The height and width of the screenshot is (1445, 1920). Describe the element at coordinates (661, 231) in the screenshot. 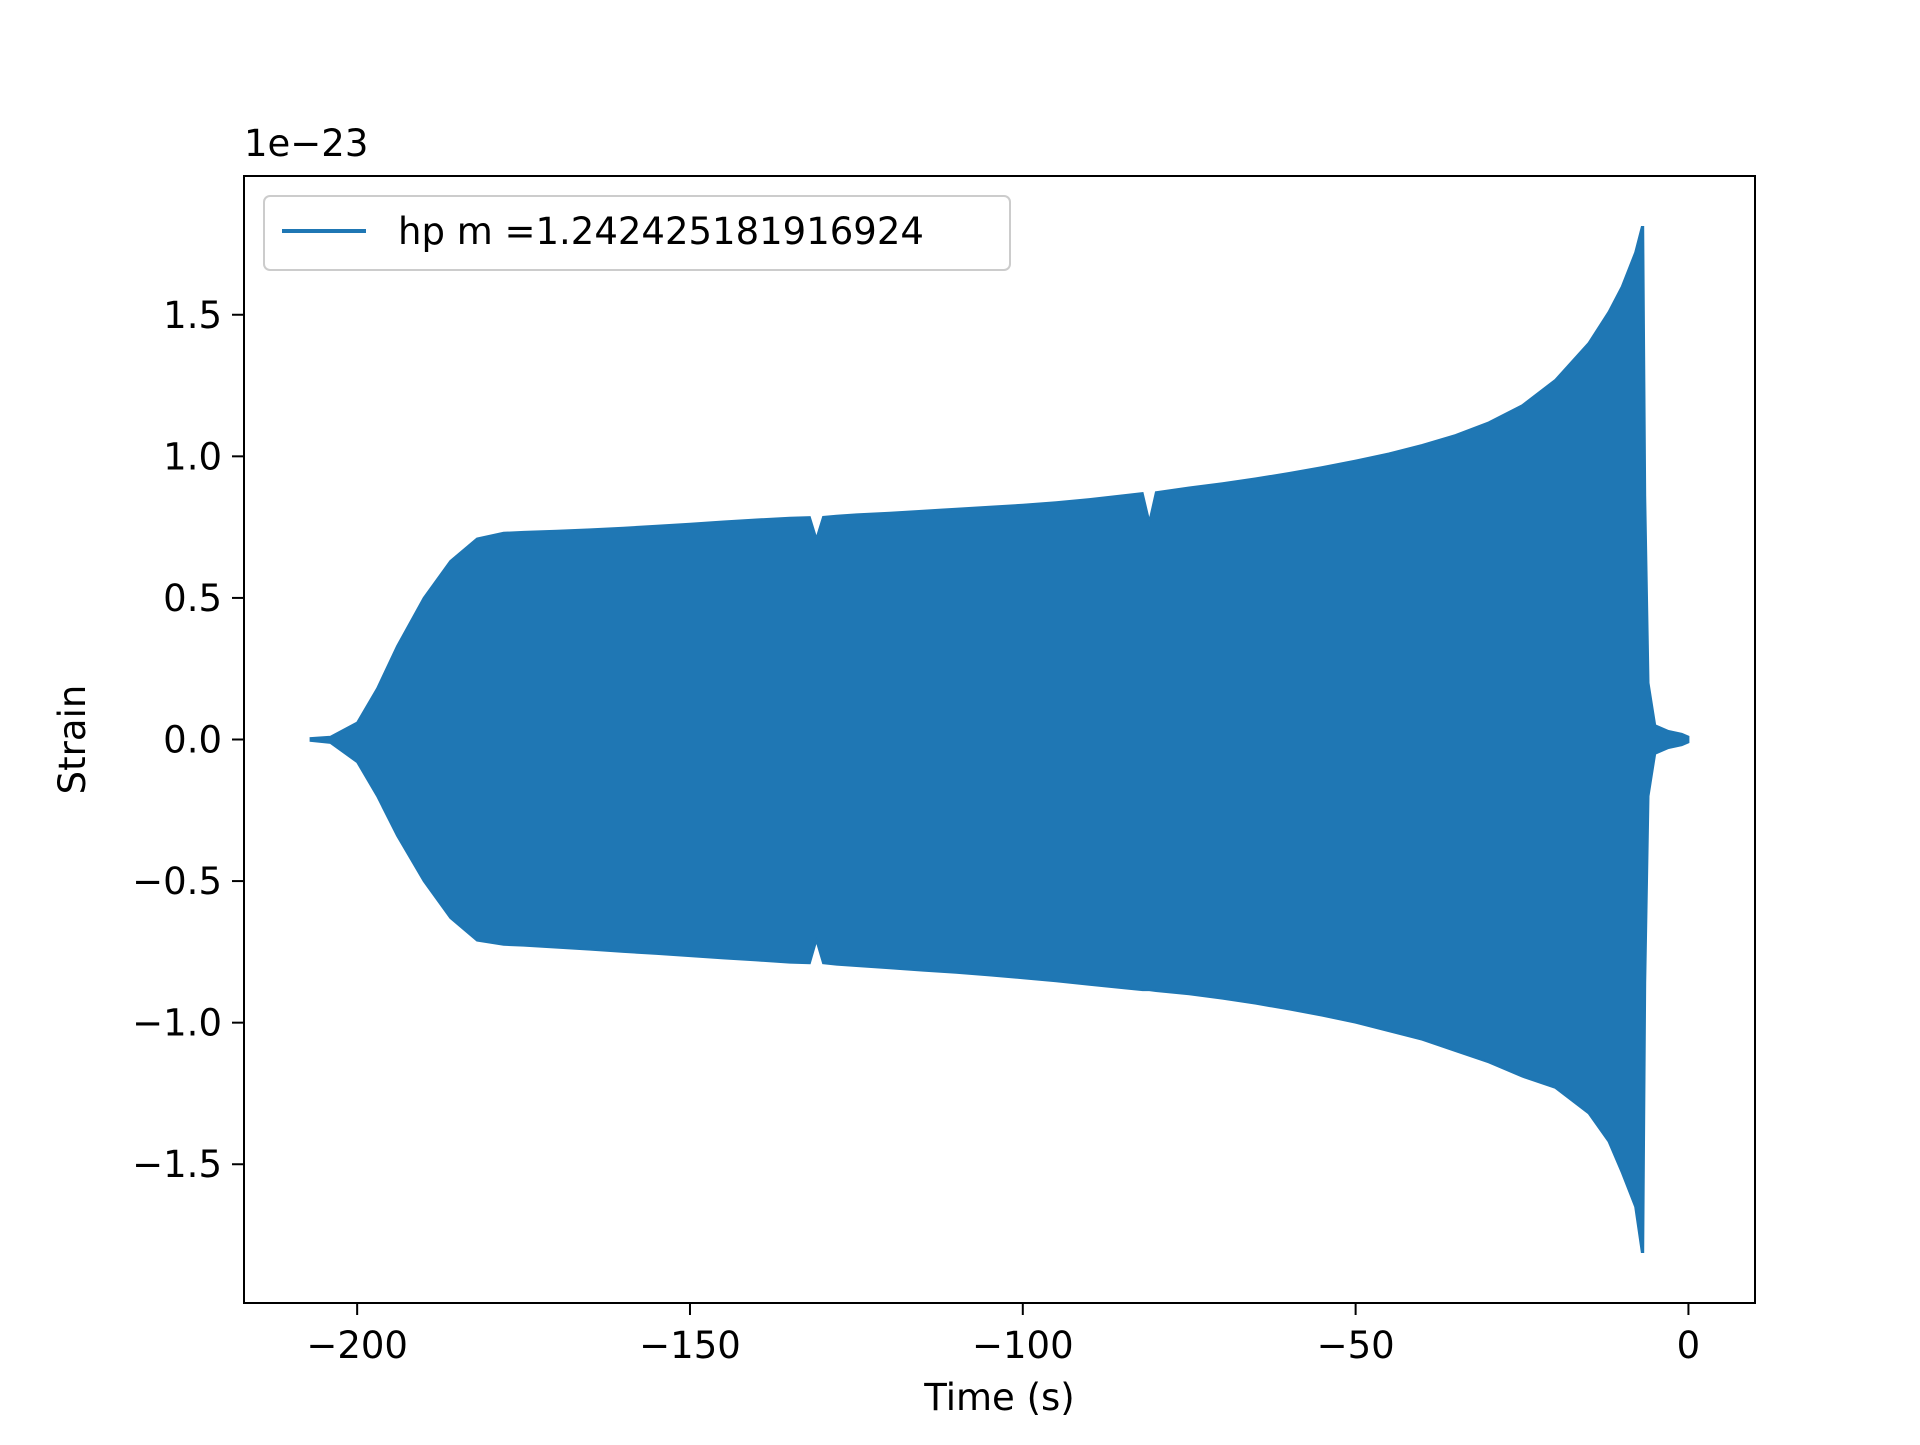

I see `legend-label: hp m =1.242425181916924` at that location.